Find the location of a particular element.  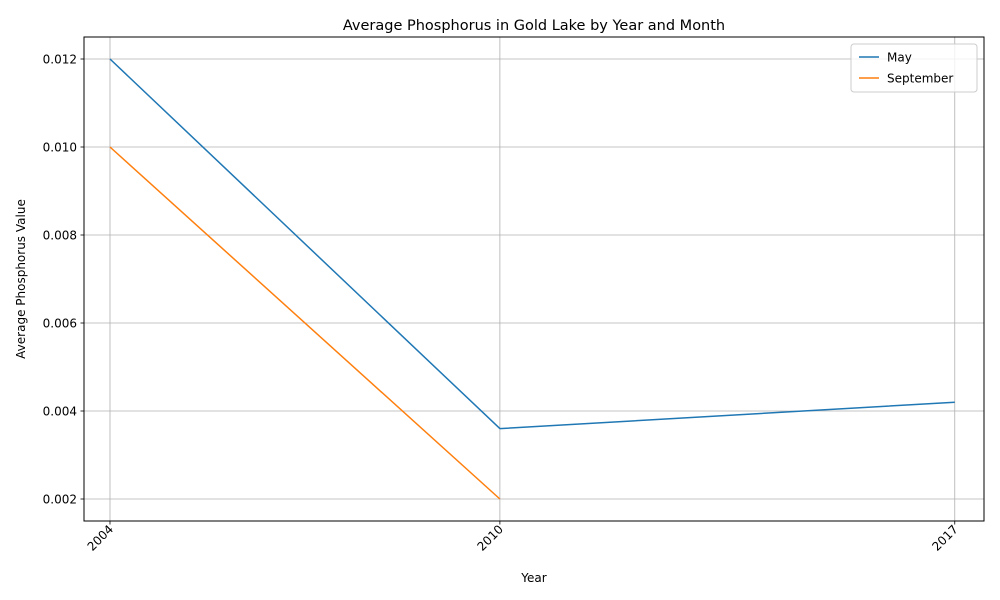

y-axis-title: Average Phosphorus Value is located at coordinates (21, 279).